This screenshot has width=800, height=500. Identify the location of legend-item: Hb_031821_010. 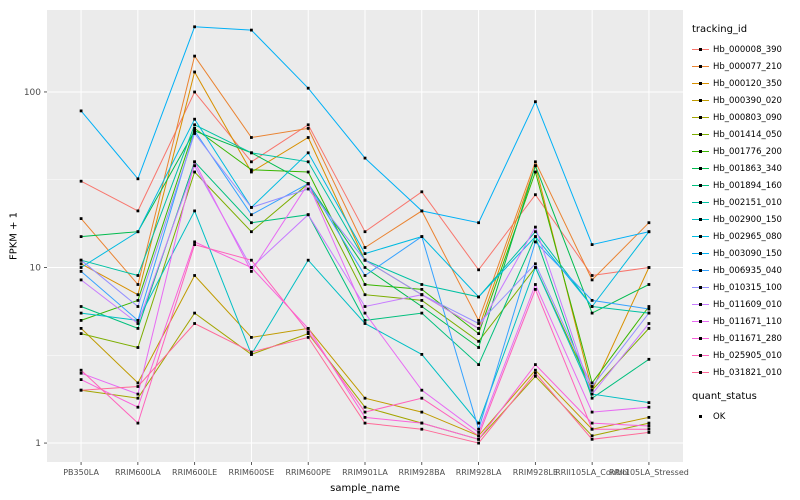
(745, 372).